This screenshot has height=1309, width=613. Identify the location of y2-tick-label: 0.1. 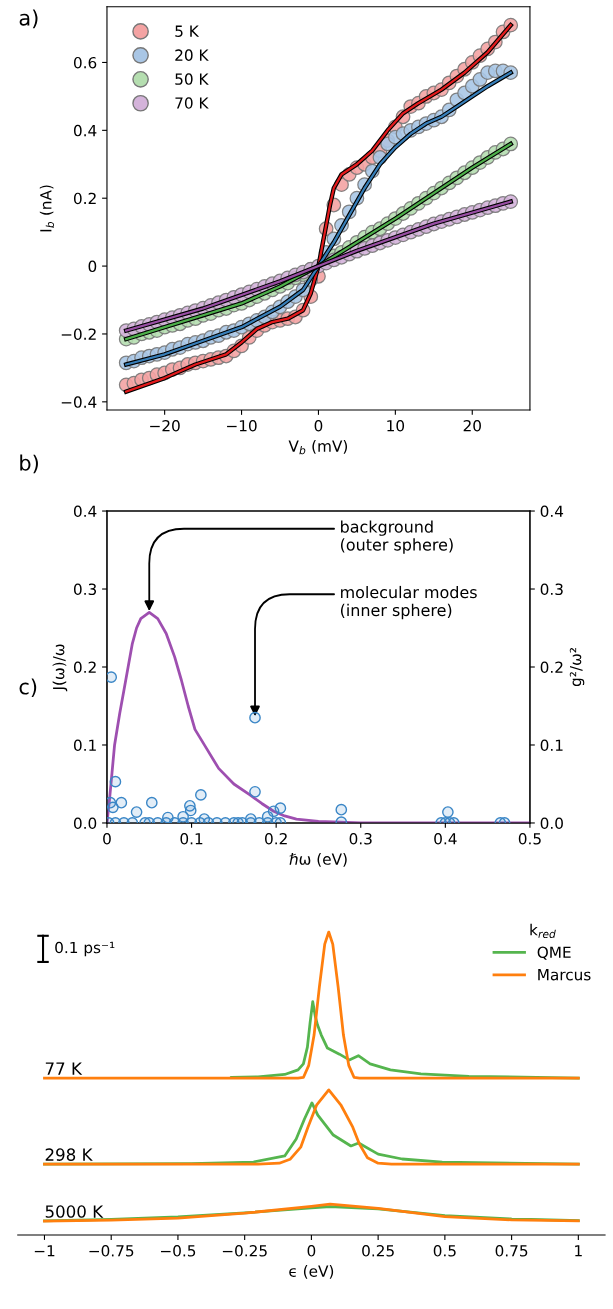
(551, 745).